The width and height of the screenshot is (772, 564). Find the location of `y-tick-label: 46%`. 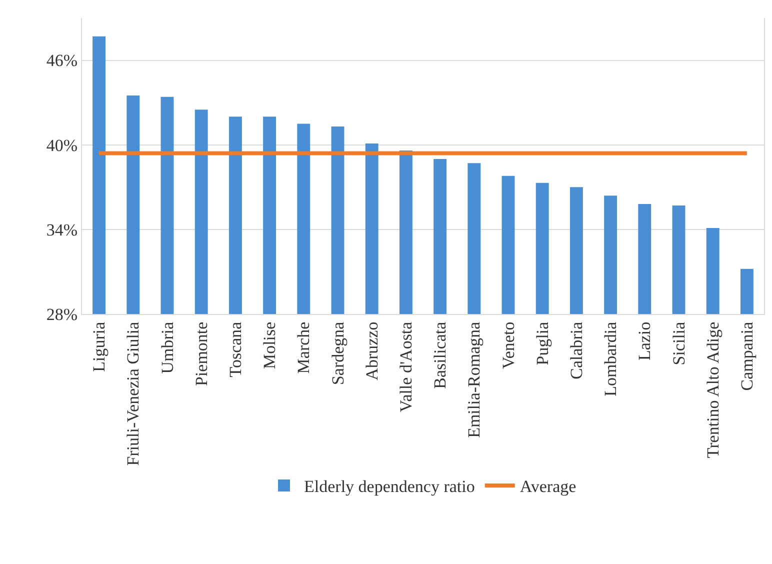

y-tick-label: 46% is located at coordinates (62, 60).